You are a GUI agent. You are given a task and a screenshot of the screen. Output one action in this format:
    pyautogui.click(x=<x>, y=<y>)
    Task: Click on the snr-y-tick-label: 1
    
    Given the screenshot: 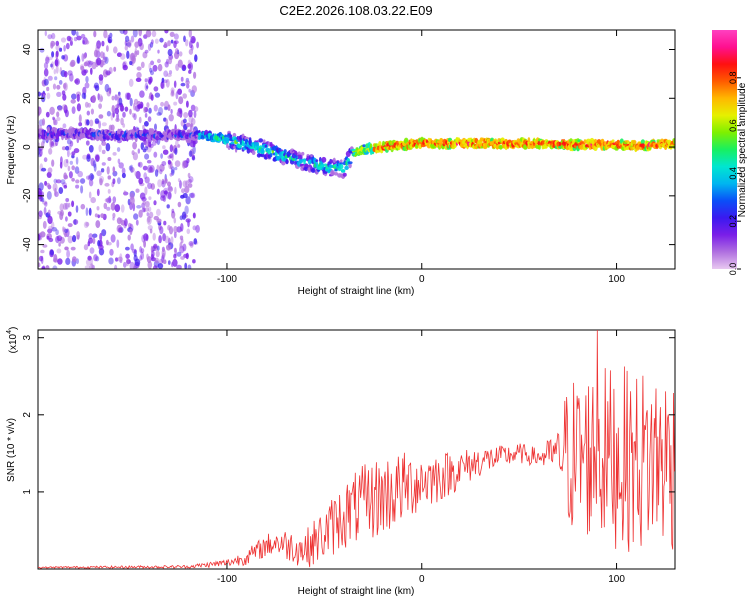 What is the action you would take?
    pyautogui.click(x=27, y=492)
    